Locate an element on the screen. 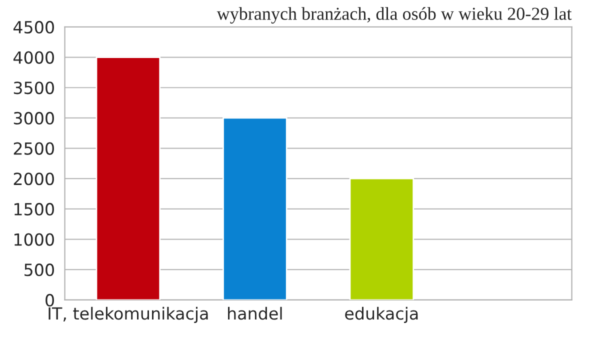 The image size is (600, 337). y-tick-label: 0 is located at coordinates (50, 300).